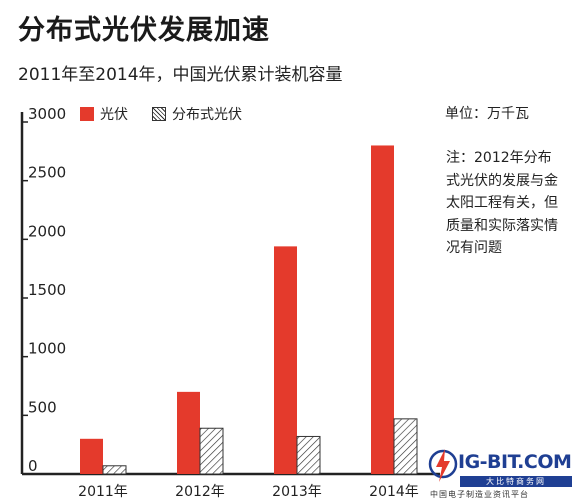 Image resolution: width=580 pixels, height=502 pixels. I want to click on legend-label-pv: 光伏, so click(114, 115).